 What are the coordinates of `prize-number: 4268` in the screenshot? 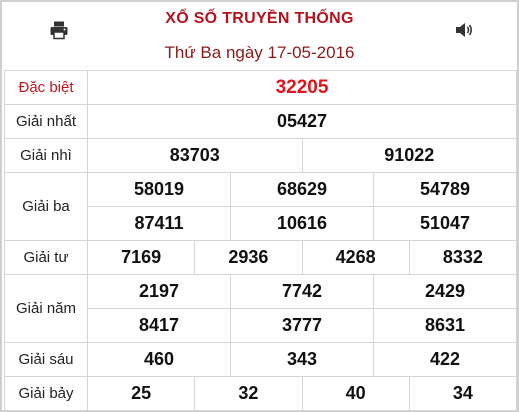 It's located at (355, 257).